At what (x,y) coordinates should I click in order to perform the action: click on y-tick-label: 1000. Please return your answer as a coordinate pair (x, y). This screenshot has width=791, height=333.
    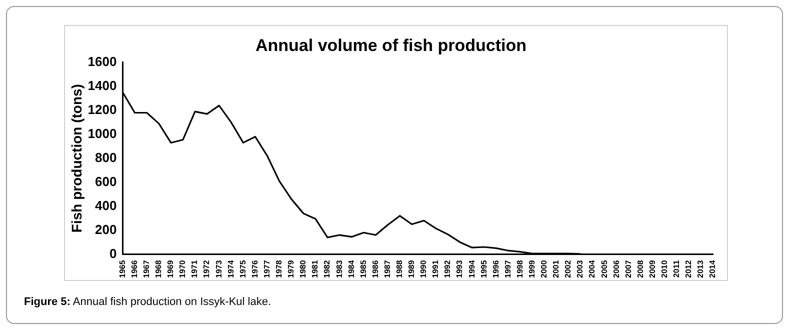
    Looking at the image, I should click on (102, 133).